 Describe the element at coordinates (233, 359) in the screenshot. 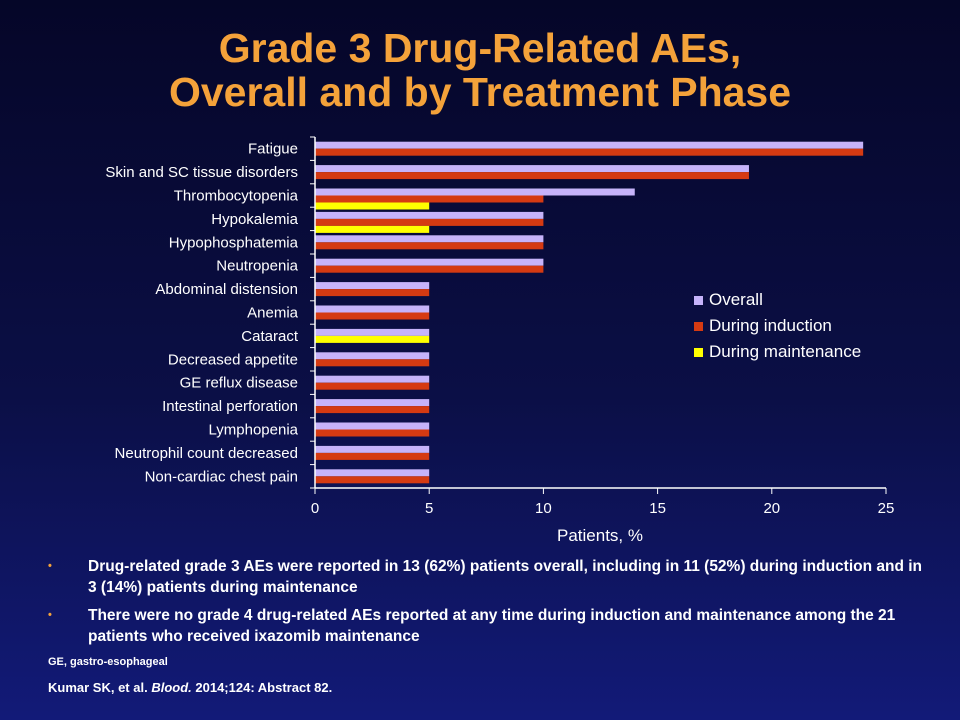

I see `category-label: Decreased appetite` at that location.